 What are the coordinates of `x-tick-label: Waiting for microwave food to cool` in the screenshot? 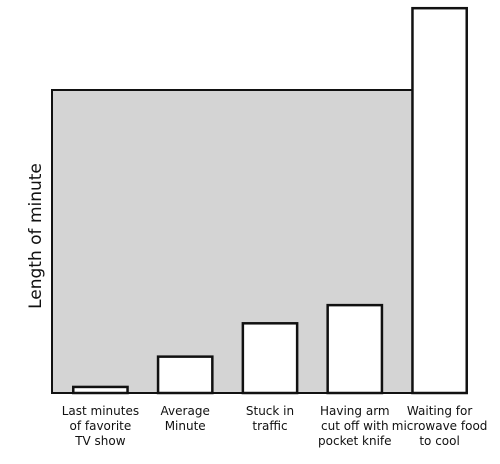 It's located at (439, 426).